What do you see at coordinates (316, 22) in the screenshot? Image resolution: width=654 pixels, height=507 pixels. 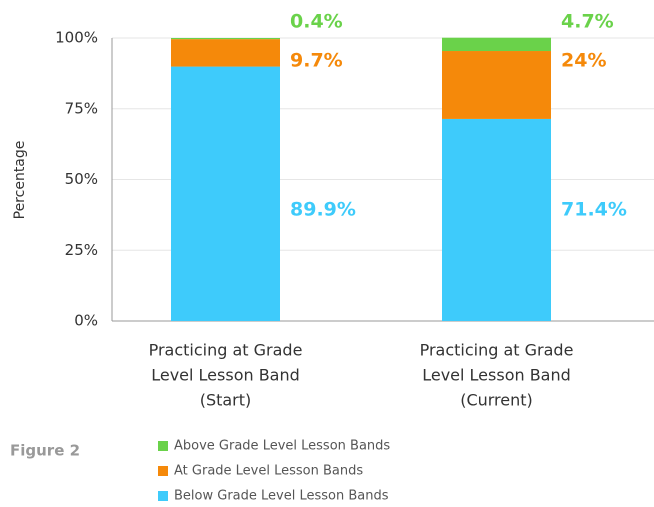 I see `value-label: 0.4%` at bounding box center [316, 22].